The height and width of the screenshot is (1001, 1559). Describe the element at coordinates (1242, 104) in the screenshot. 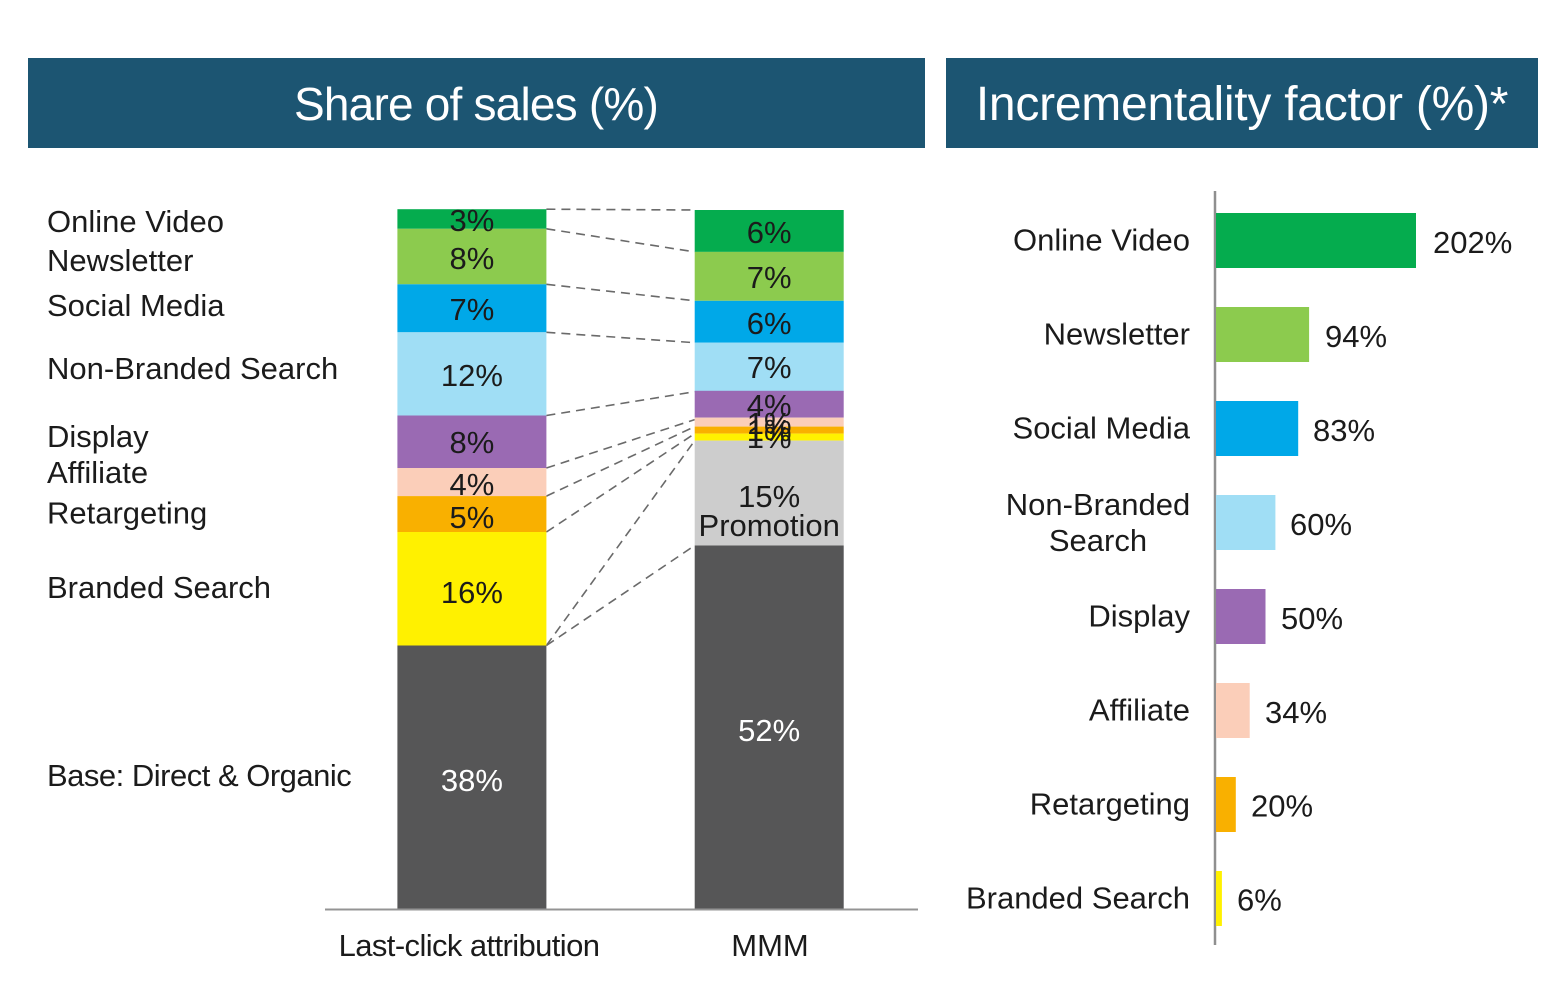

I see `svg-text: Incrementality factor (%)*` at that location.